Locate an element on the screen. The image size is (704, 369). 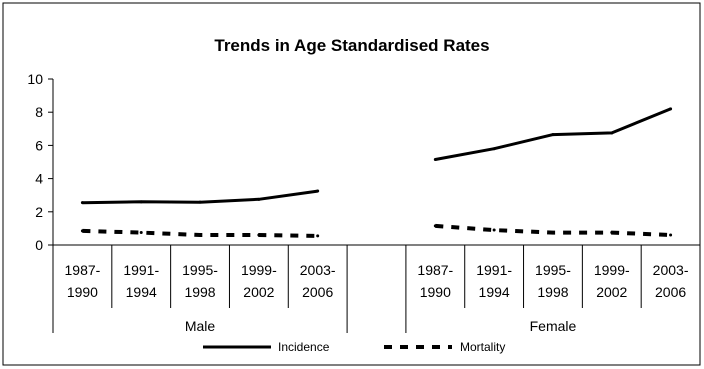
y-tick-label: 10 is located at coordinates (35, 79).